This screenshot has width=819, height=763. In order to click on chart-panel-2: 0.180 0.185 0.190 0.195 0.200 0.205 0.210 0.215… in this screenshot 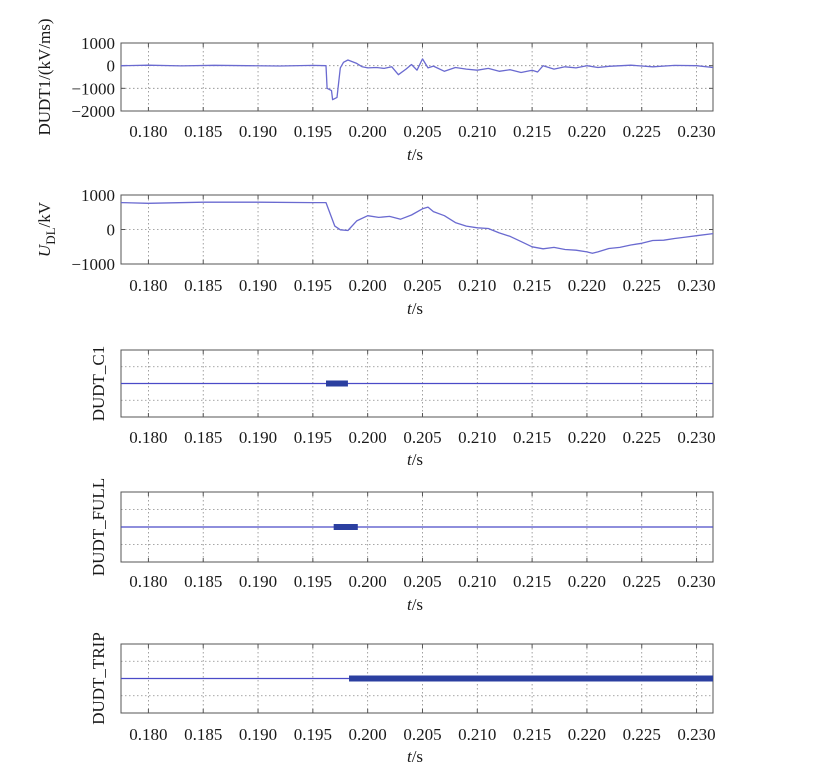, I will do `click(375, 252)`.